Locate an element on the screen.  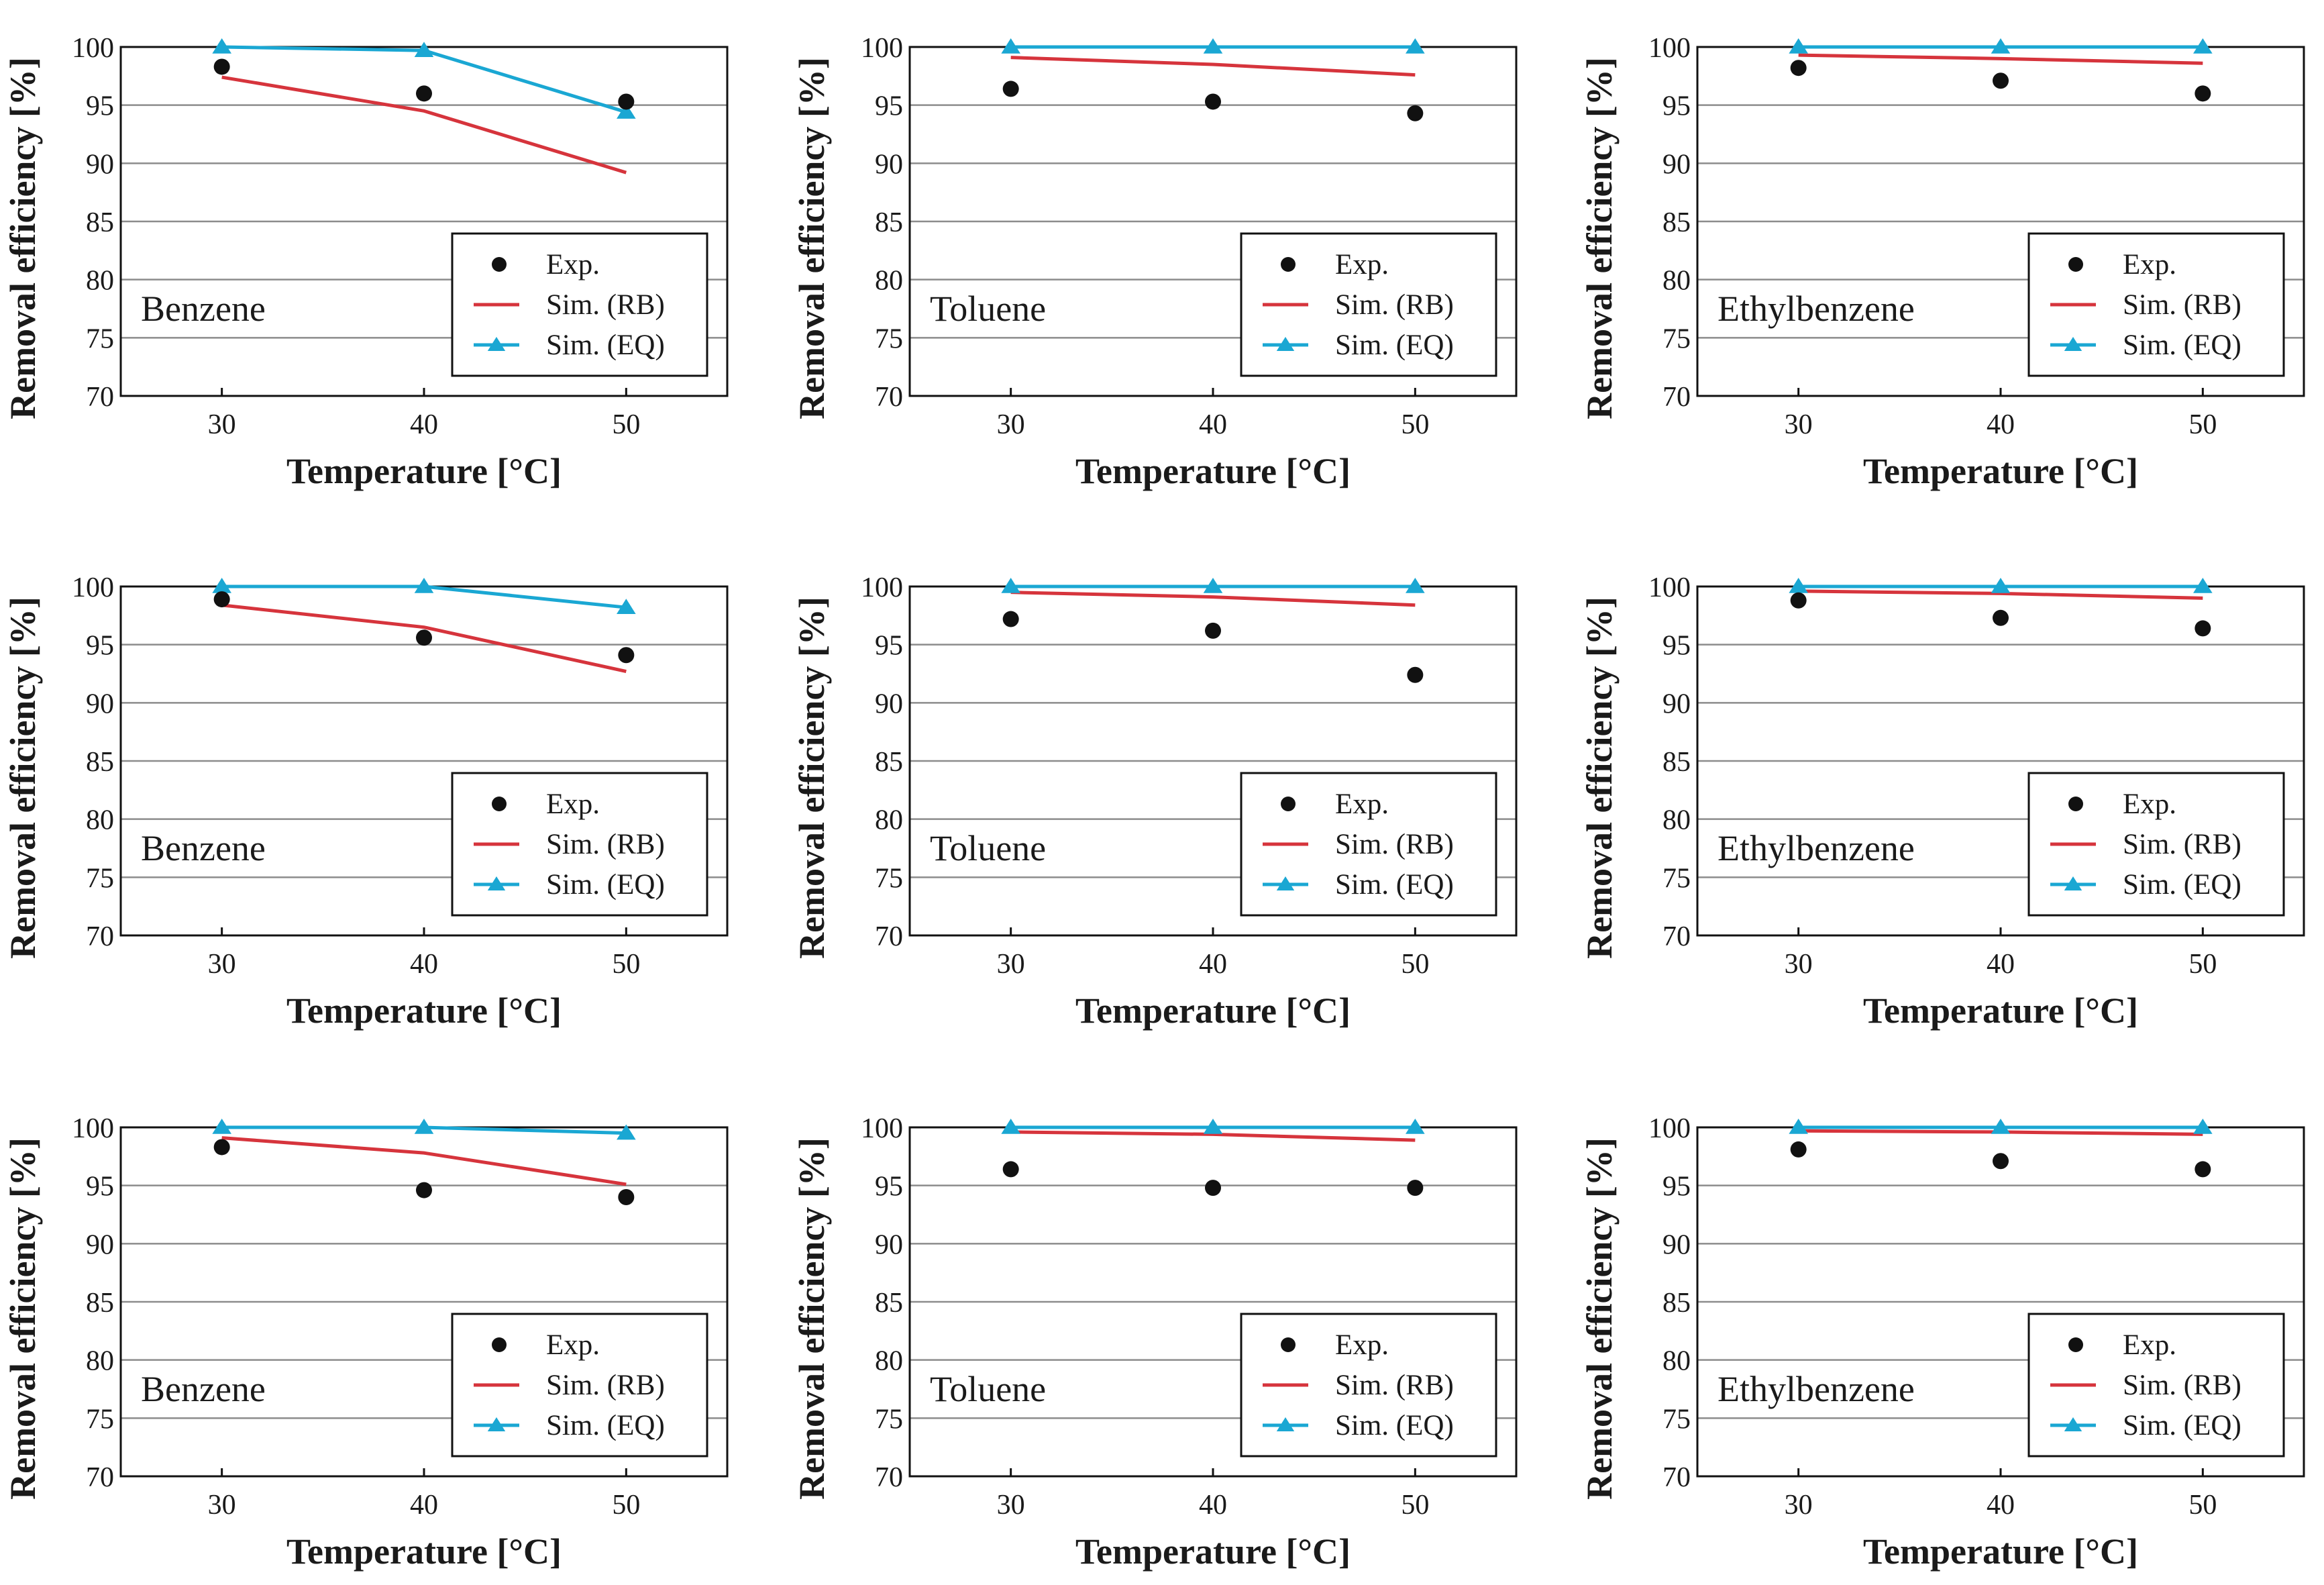
series-line-sim-rb is located at coordinates (1213, 599).